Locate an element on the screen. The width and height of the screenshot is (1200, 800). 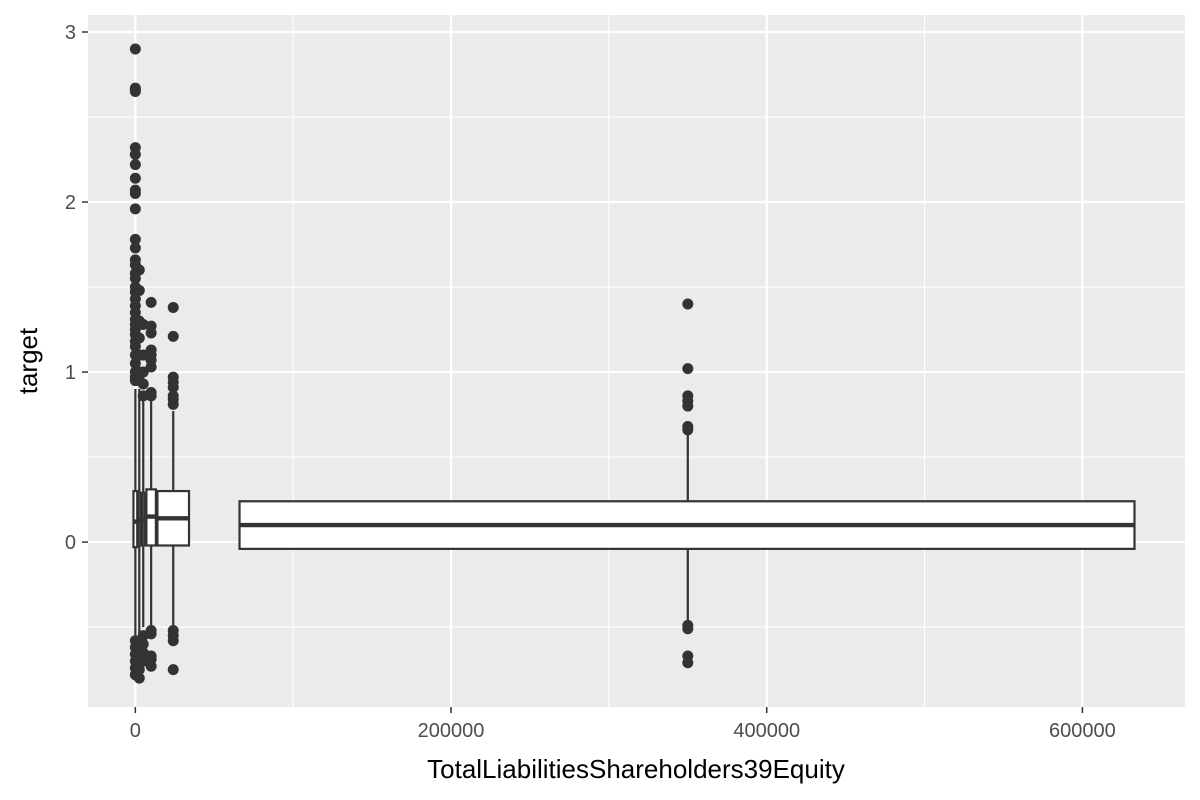
y-axis-title: target is located at coordinates (28, 360).